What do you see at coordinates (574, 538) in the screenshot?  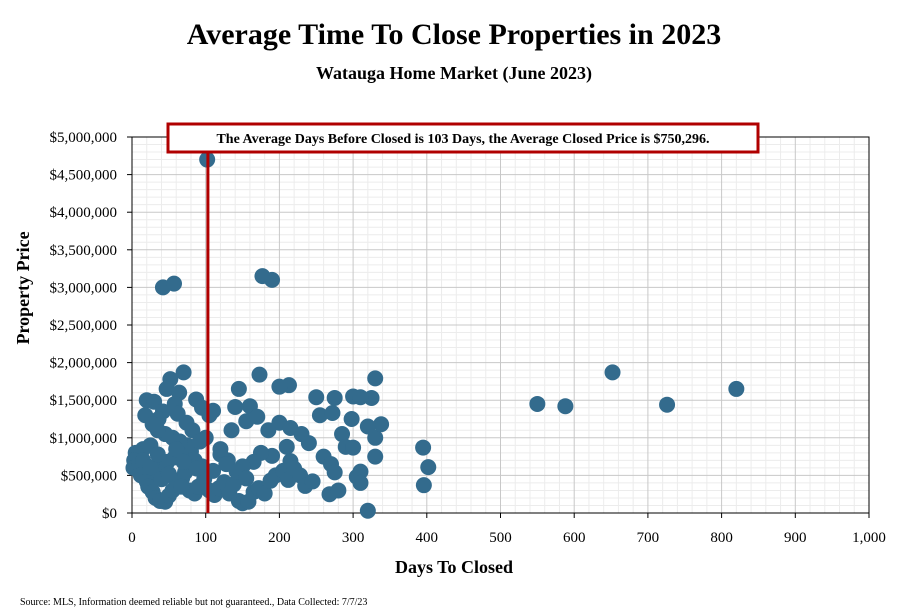 I see `x-tick-label: 600` at bounding box center [574, 538].